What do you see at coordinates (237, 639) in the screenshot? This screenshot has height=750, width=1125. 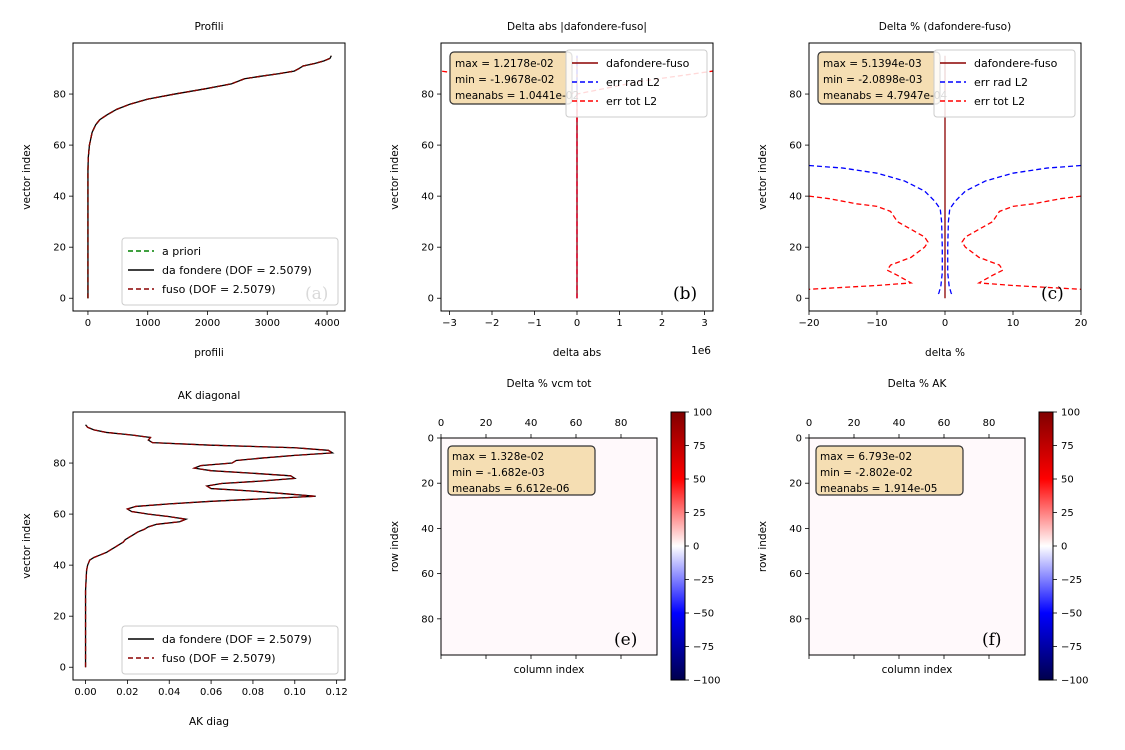 I see `legend-label: da fondere (DOF = 2.5079)` at bounding box center [237, 639].